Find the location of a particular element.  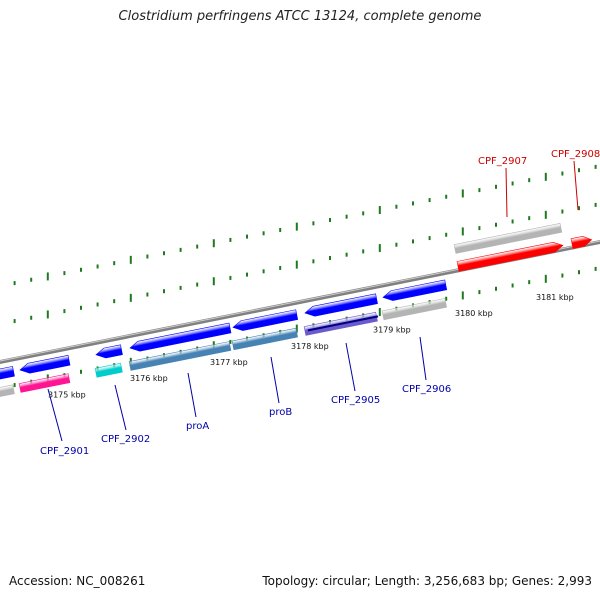

scale-label: 3177 kbp is located at coordinates (229, 362).